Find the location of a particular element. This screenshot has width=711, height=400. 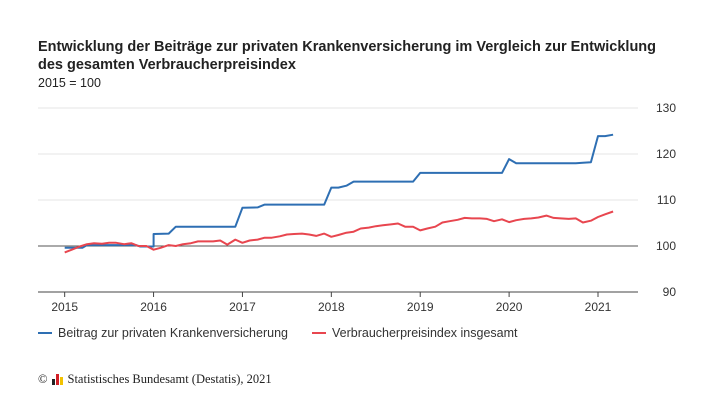

y-tick-label: 90 is located at coordinates (670, 292).